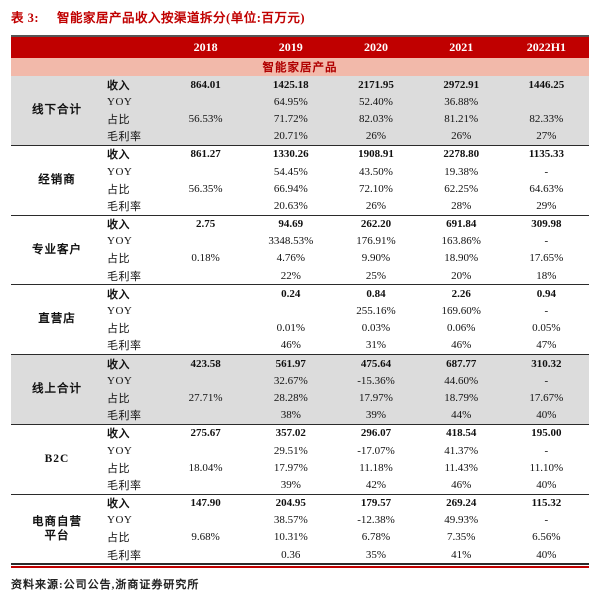 Image resolution: width=600 pixels, height=598 pixels. Describe the element at coordinates (25, 18) in the screenshot. I see `table-title-prefix: 表 3:` at that location.